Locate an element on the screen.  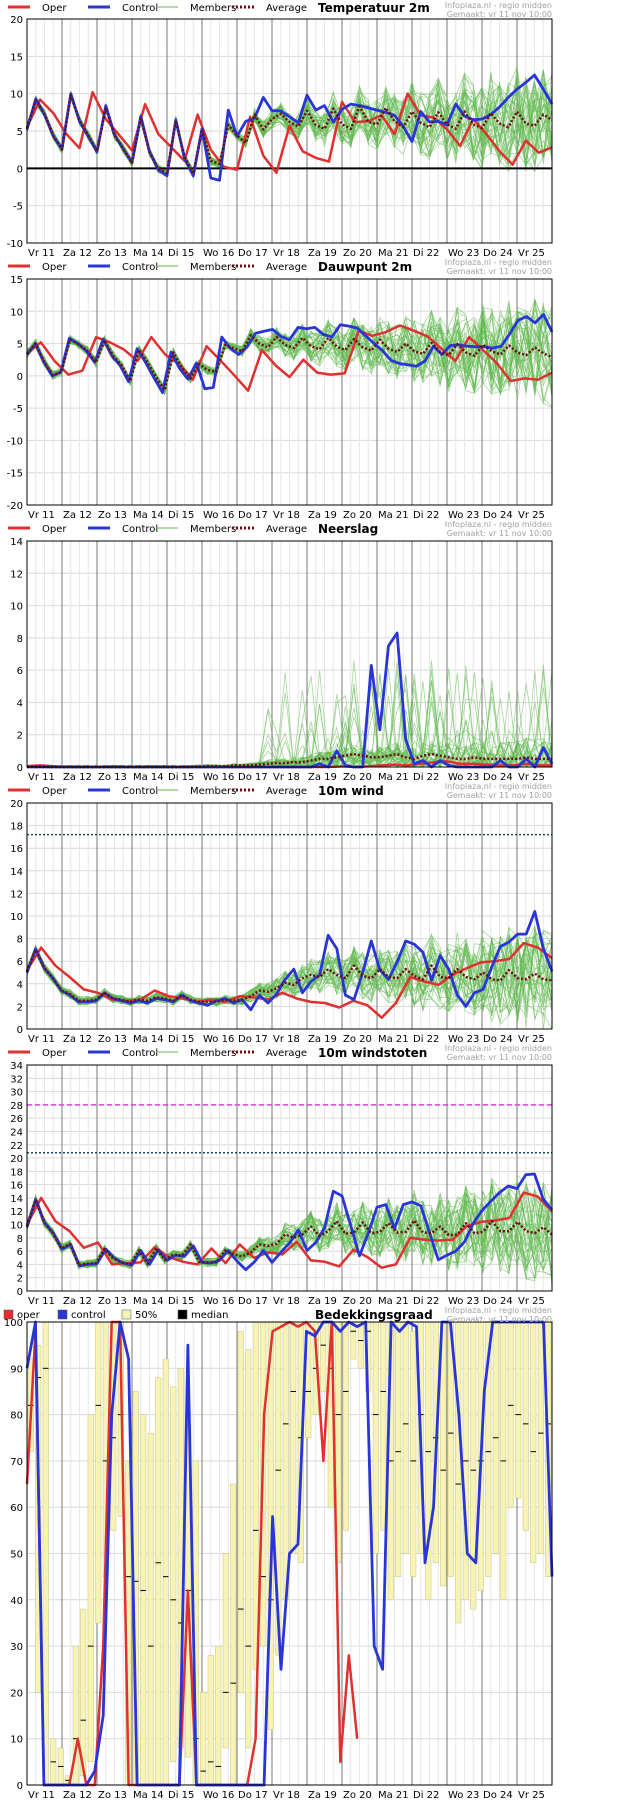
x-day-label: Wo 16 is located at coordinates (218, 1300).